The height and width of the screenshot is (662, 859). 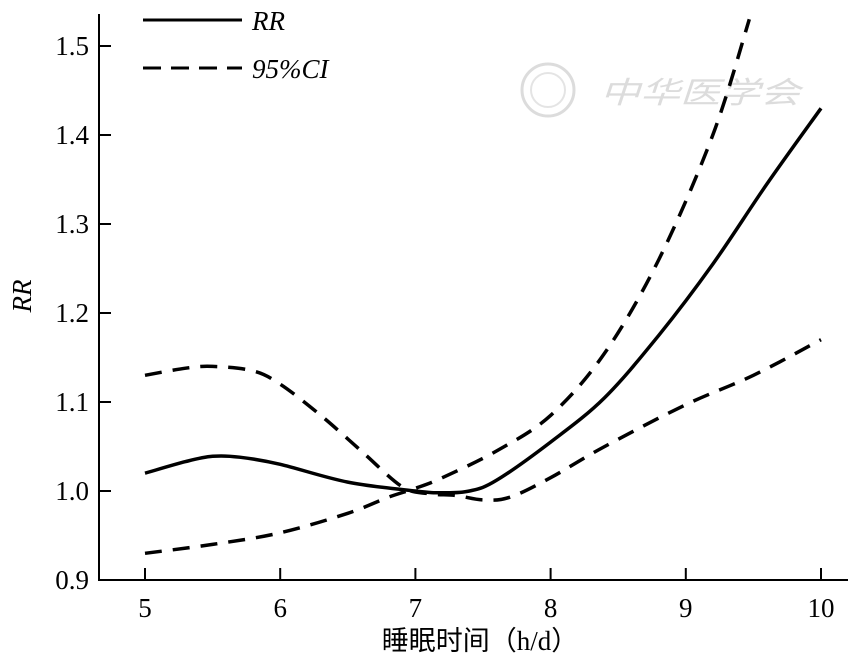 I want to click on x-tick-group: 5 6 7 8 9 10, so click(x=486, y=595).